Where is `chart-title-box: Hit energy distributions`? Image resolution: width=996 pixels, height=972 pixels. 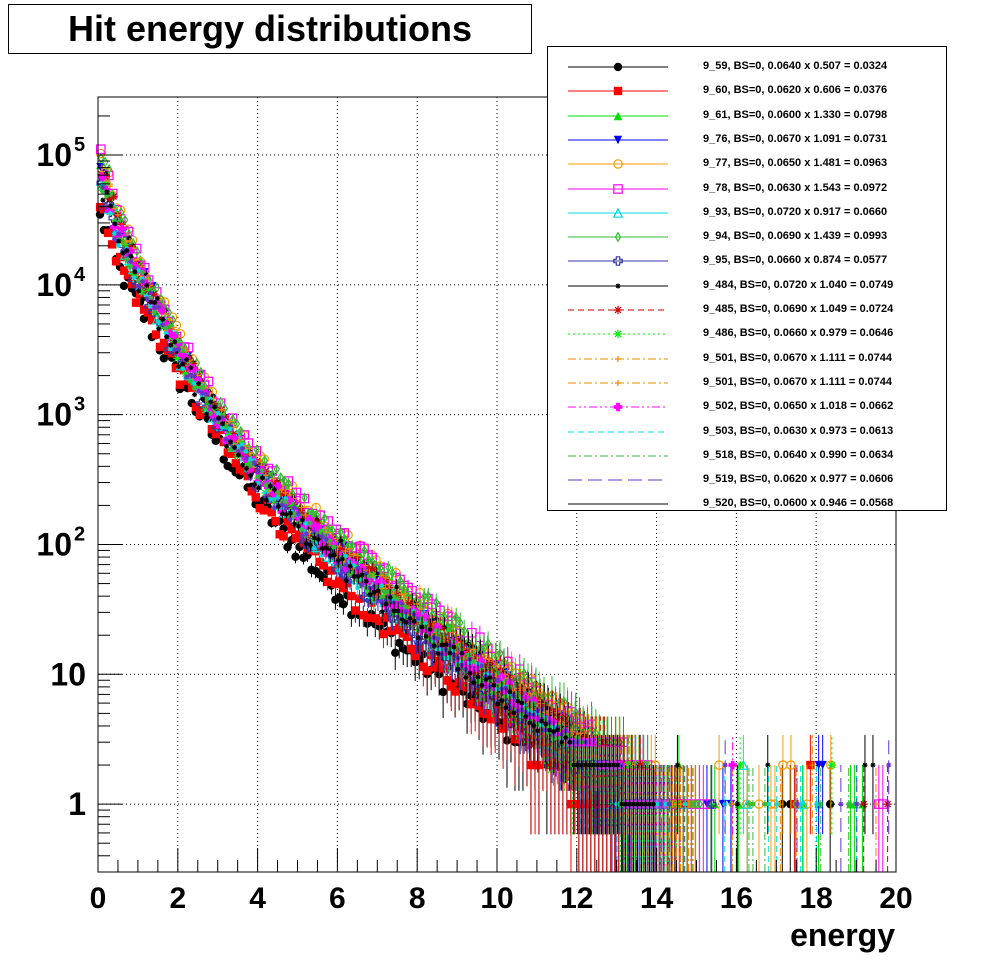
chart-title-box: Hit energy distributions is located at coordinates (270, 29).